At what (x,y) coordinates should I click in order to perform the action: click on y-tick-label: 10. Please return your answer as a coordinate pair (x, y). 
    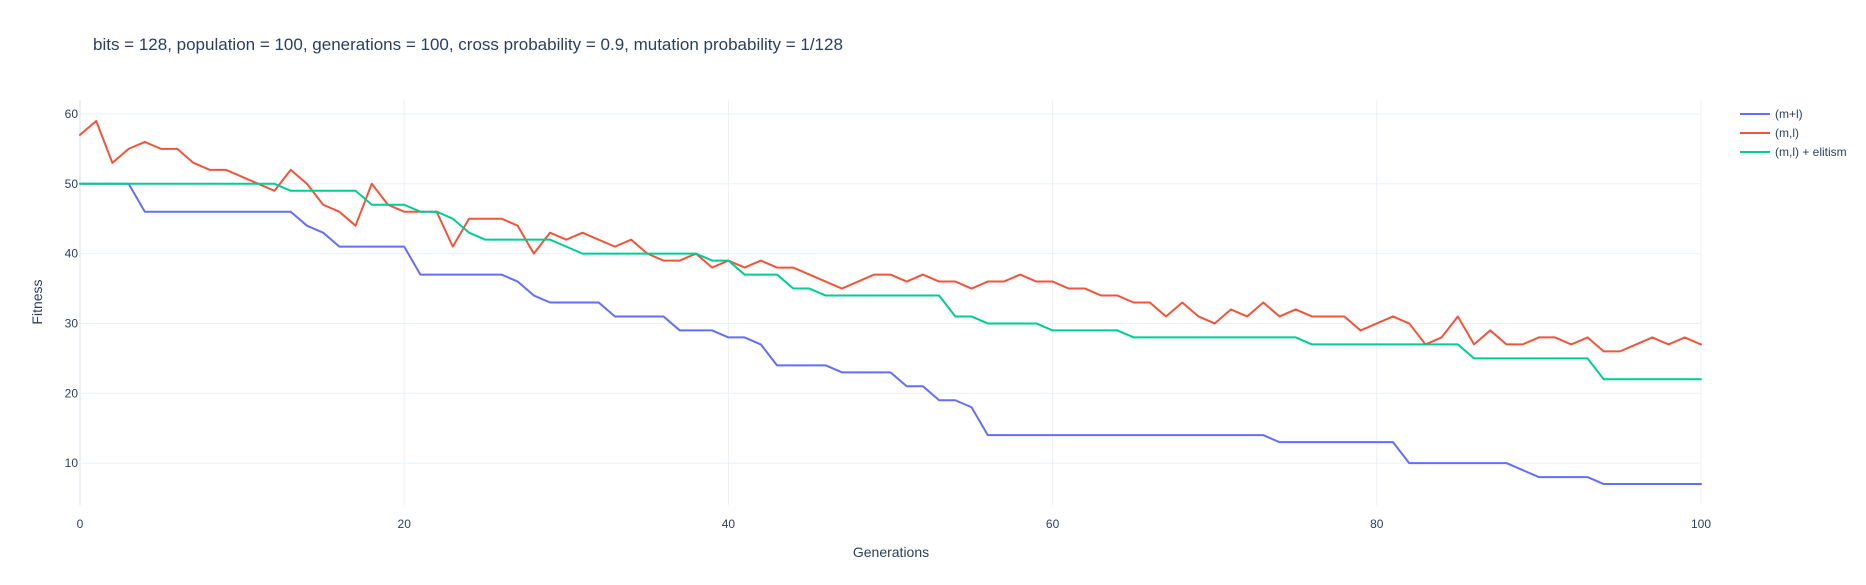
    Looking at the image, I should click on (72, 463).